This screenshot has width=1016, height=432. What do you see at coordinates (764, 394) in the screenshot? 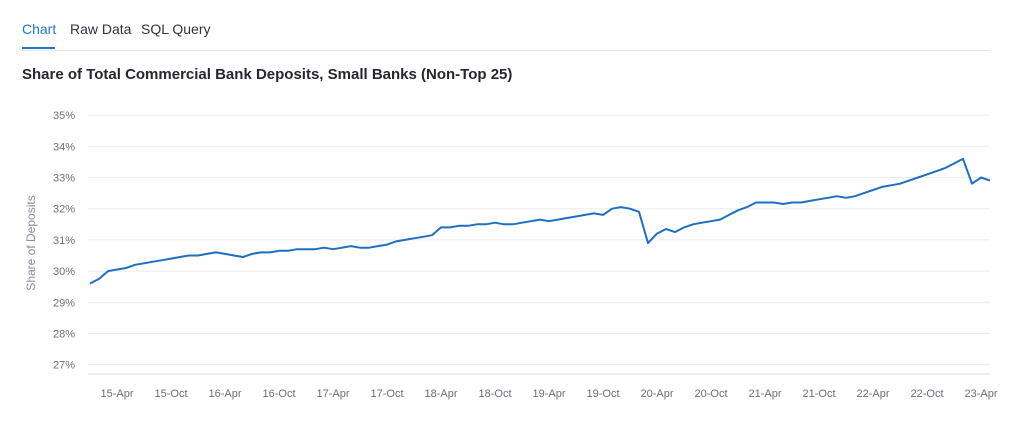
I see `x-tick-label: 21-Apr` at bounding box center [764, 394].